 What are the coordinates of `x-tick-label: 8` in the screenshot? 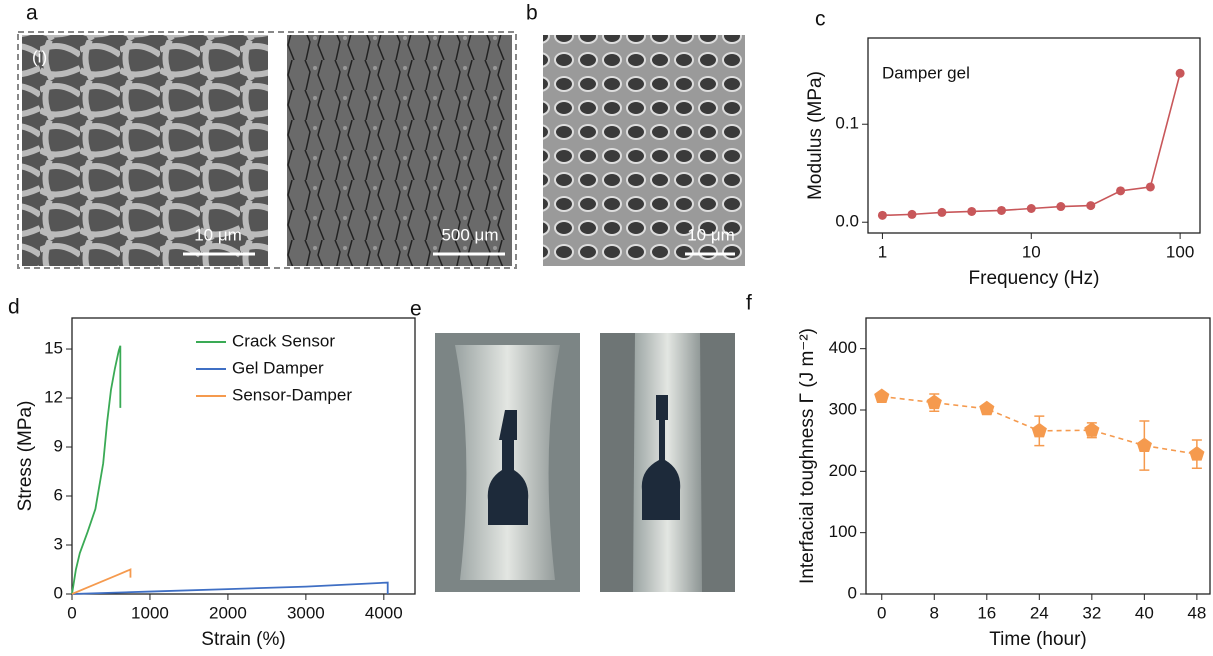 It's located at (934, 612).